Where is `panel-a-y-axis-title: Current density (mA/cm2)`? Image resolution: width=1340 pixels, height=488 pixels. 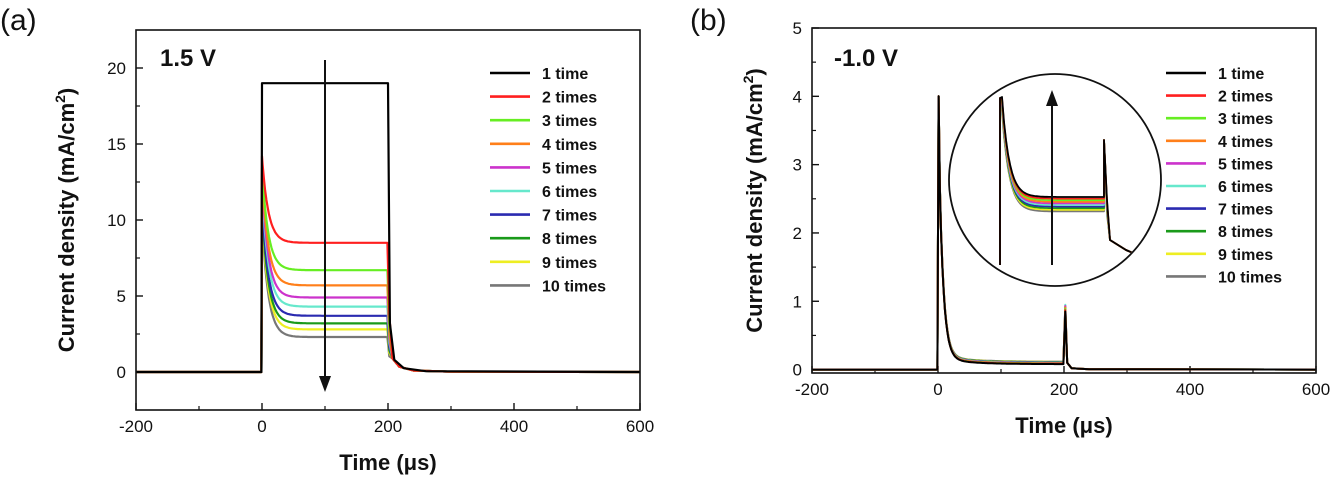
panel-a-y-axis-title: Current density (mA/cm2) is located at coordinates (65, 220).